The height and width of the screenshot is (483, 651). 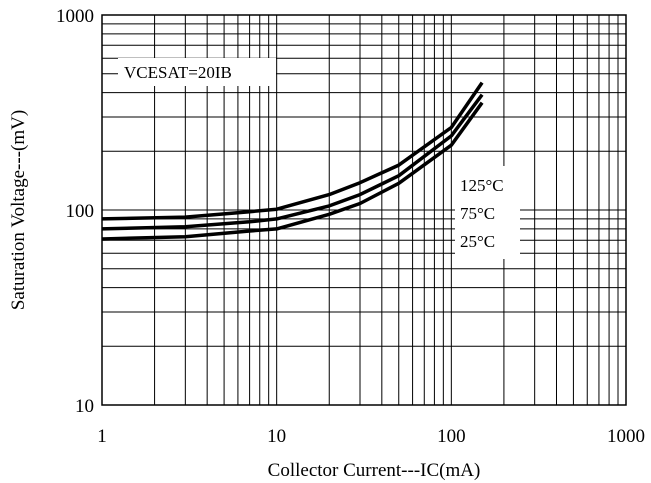 I want to click on x-tick-label: 1, so click(x=102, y=436).